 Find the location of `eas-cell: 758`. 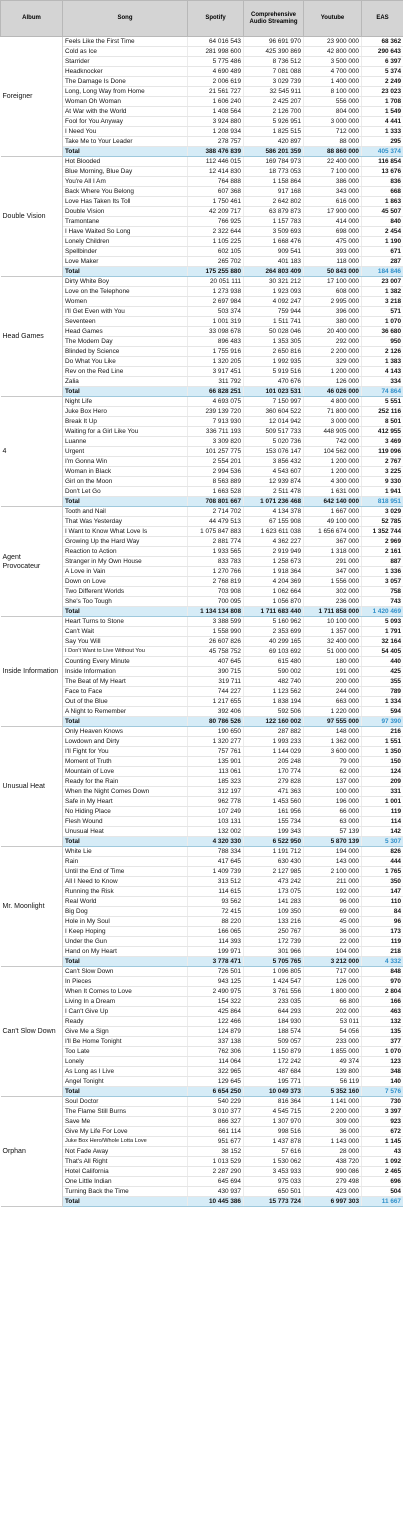

eas-cell: 758 is located at coordinates (382, 591).